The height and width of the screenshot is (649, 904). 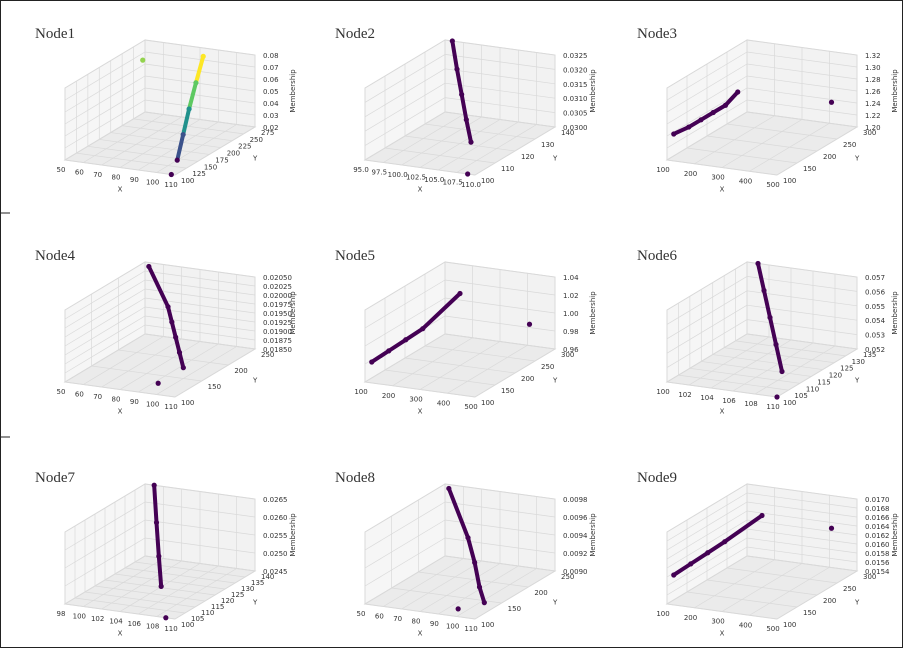 I want to click on z-tick-label: 0.0245, so click(x=275, y=572).